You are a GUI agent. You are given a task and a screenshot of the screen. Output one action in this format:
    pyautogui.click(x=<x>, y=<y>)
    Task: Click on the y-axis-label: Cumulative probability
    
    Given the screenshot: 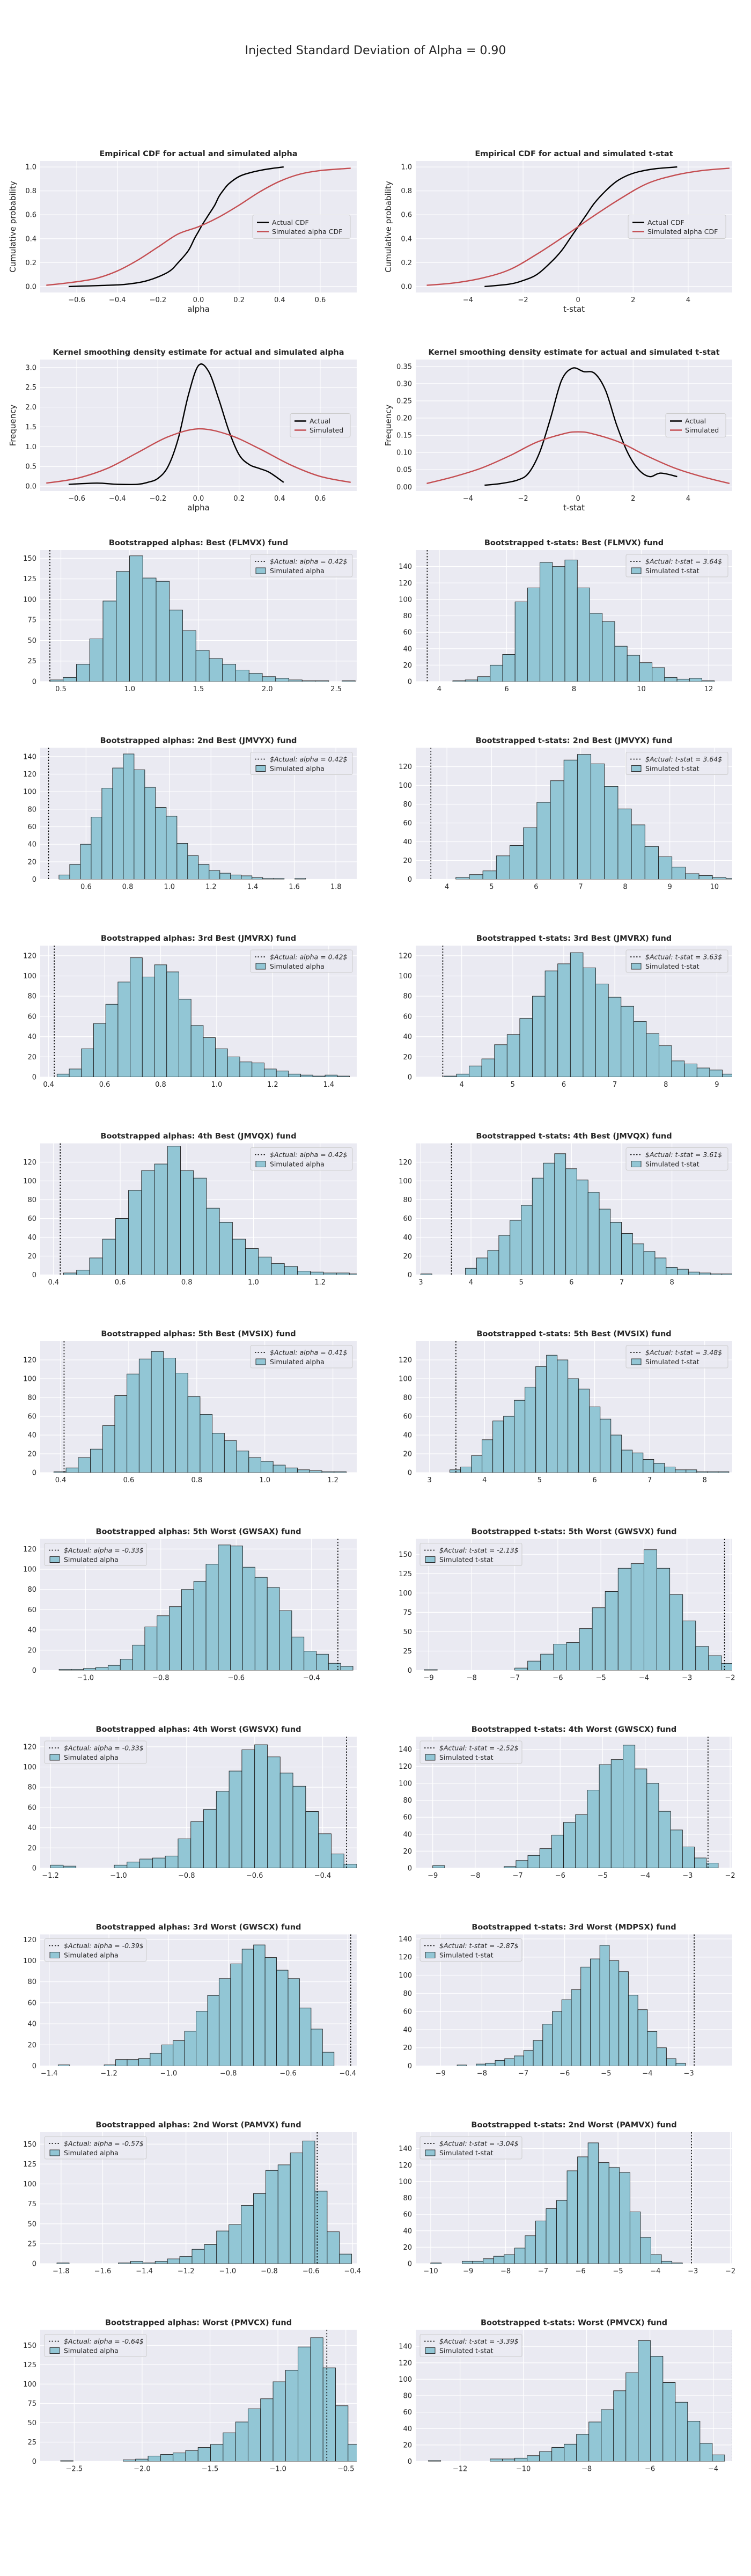 What is the action you would take?
    pyautogui.click(x=13, y=227)
    